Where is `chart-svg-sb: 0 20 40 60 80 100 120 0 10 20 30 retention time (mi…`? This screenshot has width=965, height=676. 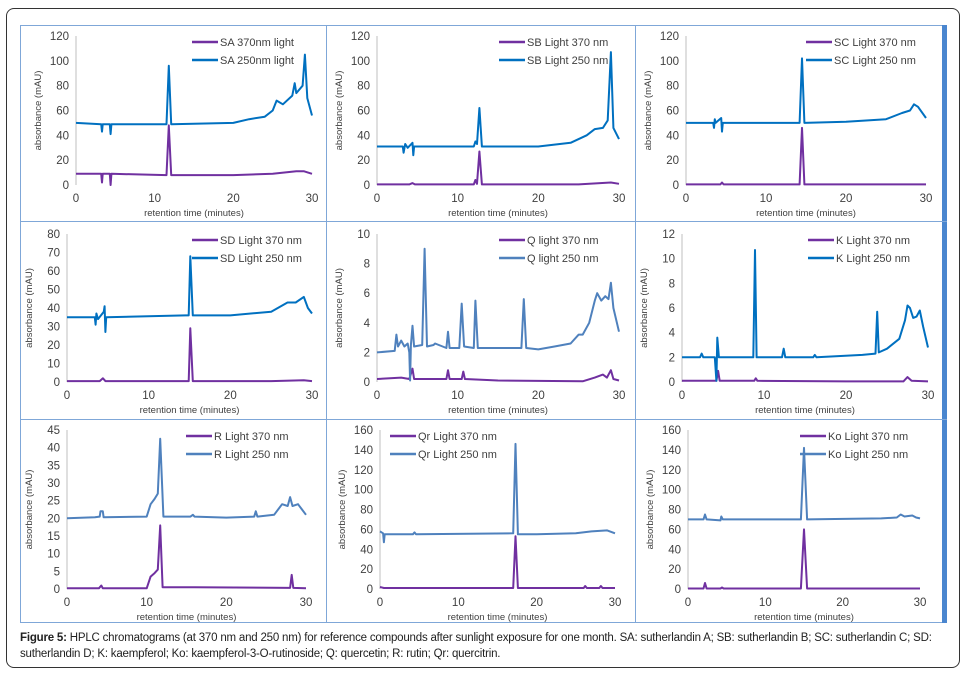
chart-svg-sb: 0 20 40 60 80 100 120 0 10 20 30 retention time (mi… is located at coordinates (479, 125).